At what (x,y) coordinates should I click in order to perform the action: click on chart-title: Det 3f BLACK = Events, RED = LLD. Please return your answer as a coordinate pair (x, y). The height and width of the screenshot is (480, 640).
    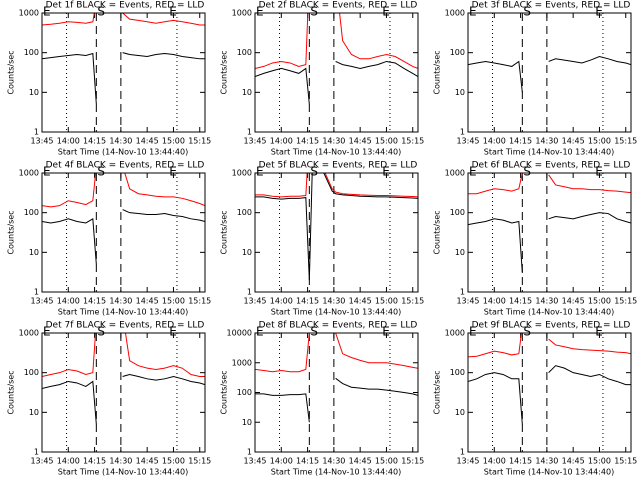
    Looking at the image, I should click on (551, 6).